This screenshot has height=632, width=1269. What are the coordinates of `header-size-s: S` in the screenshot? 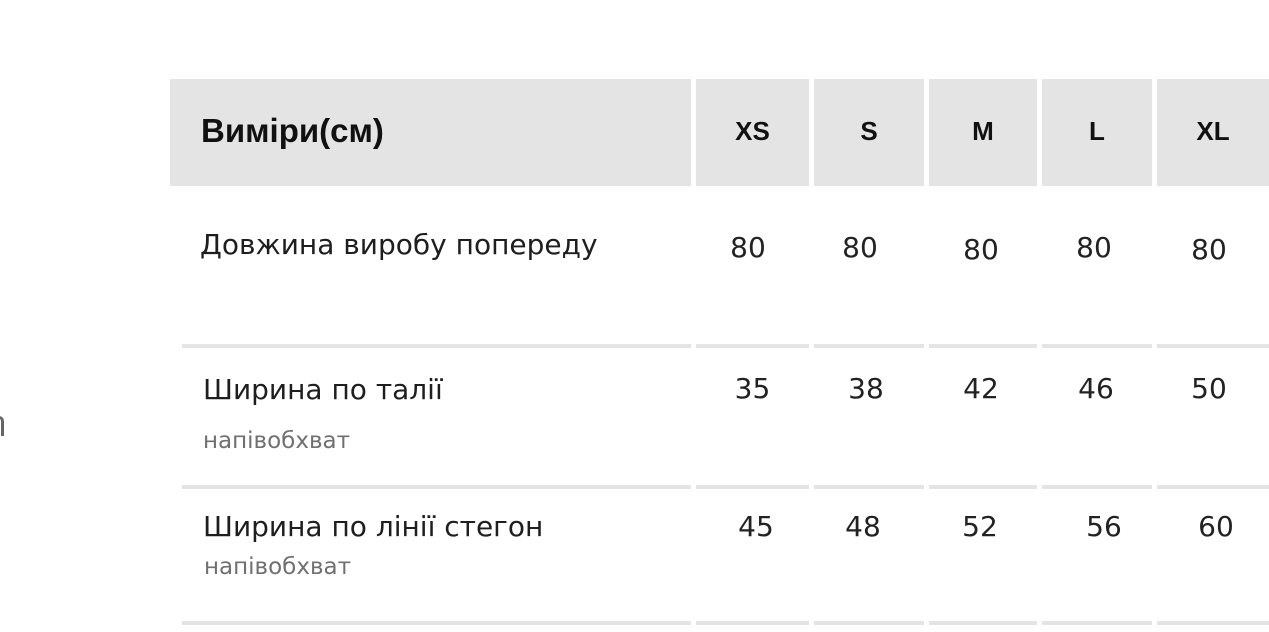 It's located at (869, 132).